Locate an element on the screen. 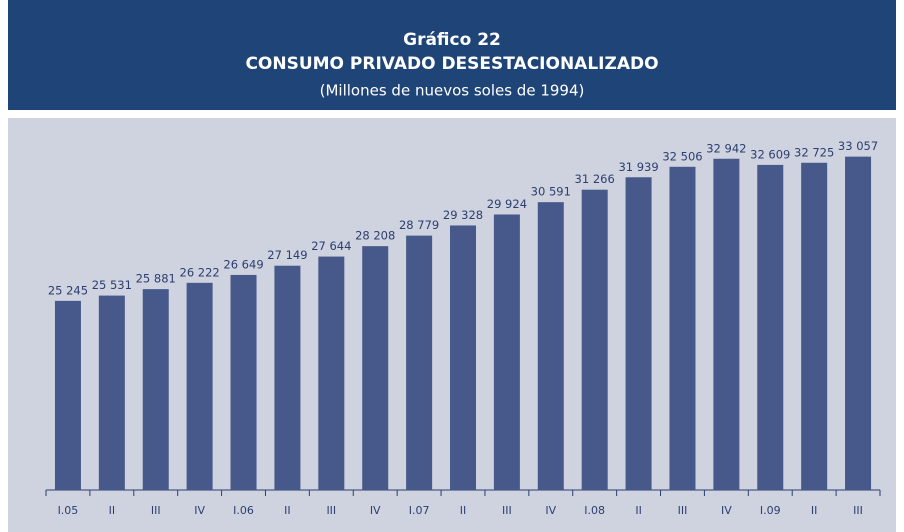 This screenshot has width=904, height=532. value-label: 25 881 is located at coordinates (156, 279).